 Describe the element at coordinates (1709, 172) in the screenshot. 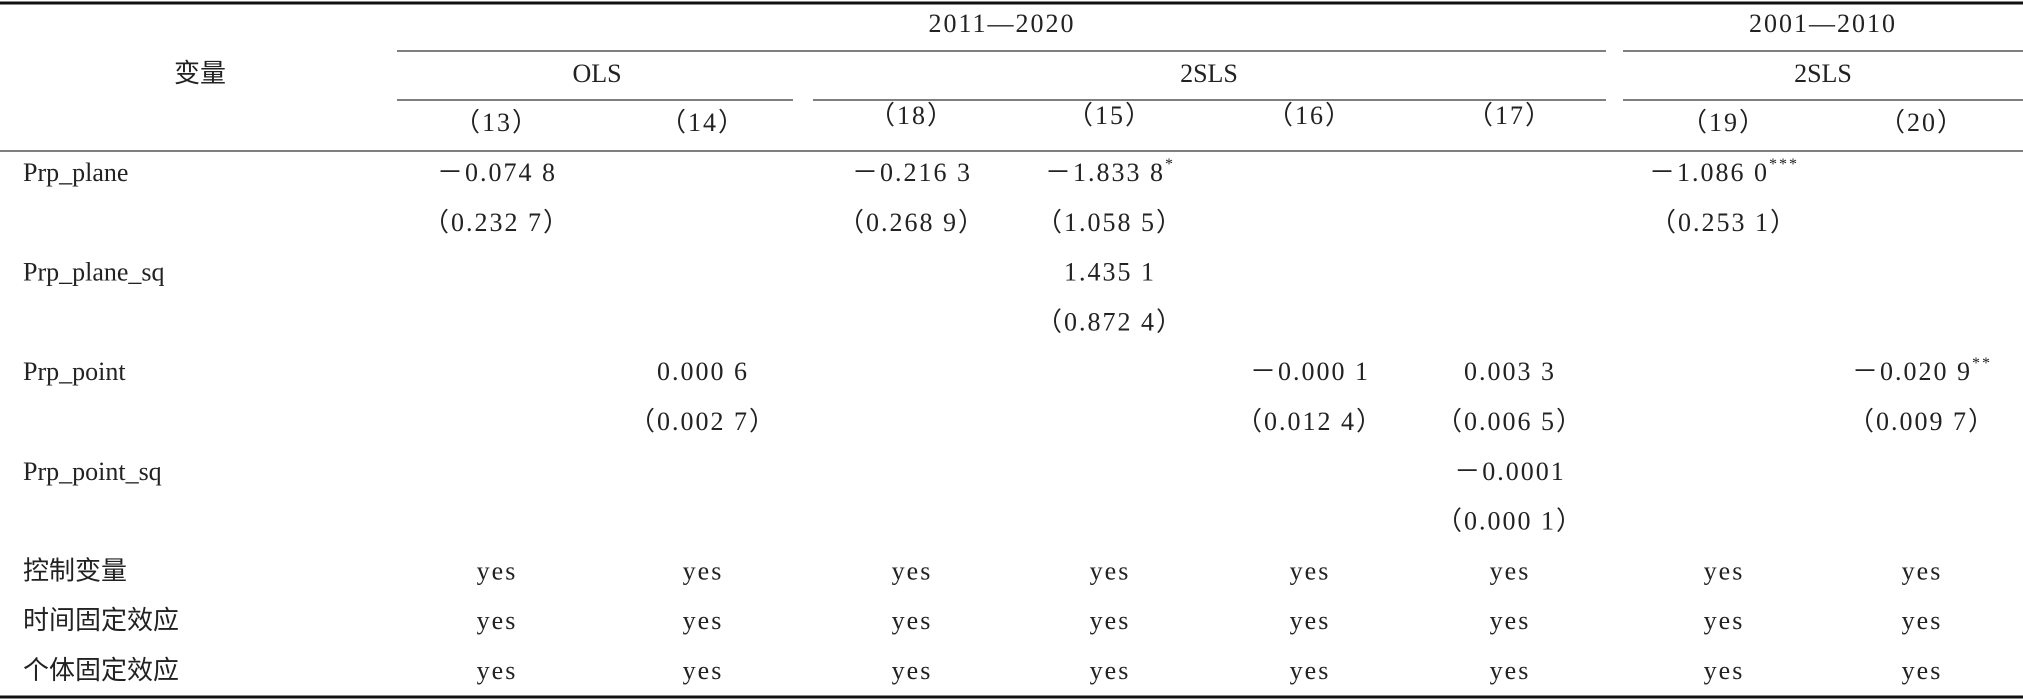

I see `cell-value: －1.086 0` at that location.